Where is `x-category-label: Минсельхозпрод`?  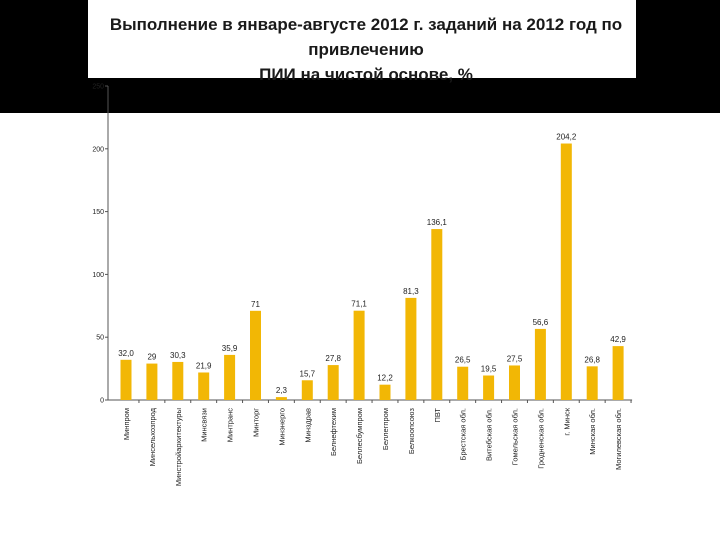 x-category-label: Минсельхозпрод is located at coordinates (152, 436).